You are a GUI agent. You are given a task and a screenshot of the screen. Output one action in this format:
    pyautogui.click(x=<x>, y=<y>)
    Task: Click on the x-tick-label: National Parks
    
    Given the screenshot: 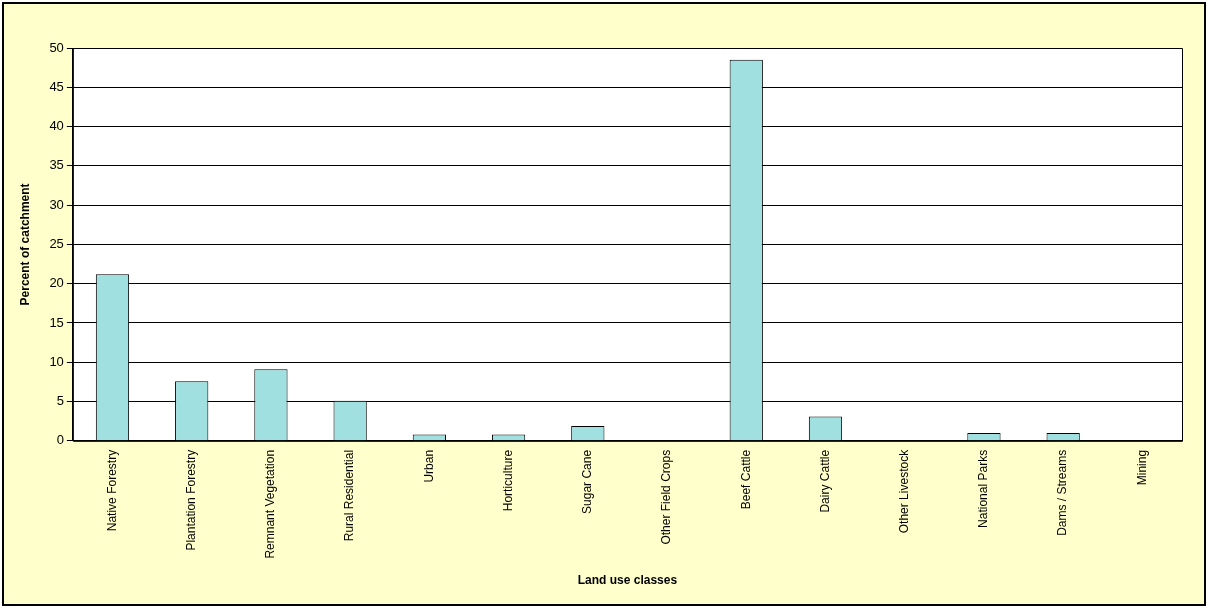 What is the action you would take?
    pyautogui.click(x=983, y=488)
    